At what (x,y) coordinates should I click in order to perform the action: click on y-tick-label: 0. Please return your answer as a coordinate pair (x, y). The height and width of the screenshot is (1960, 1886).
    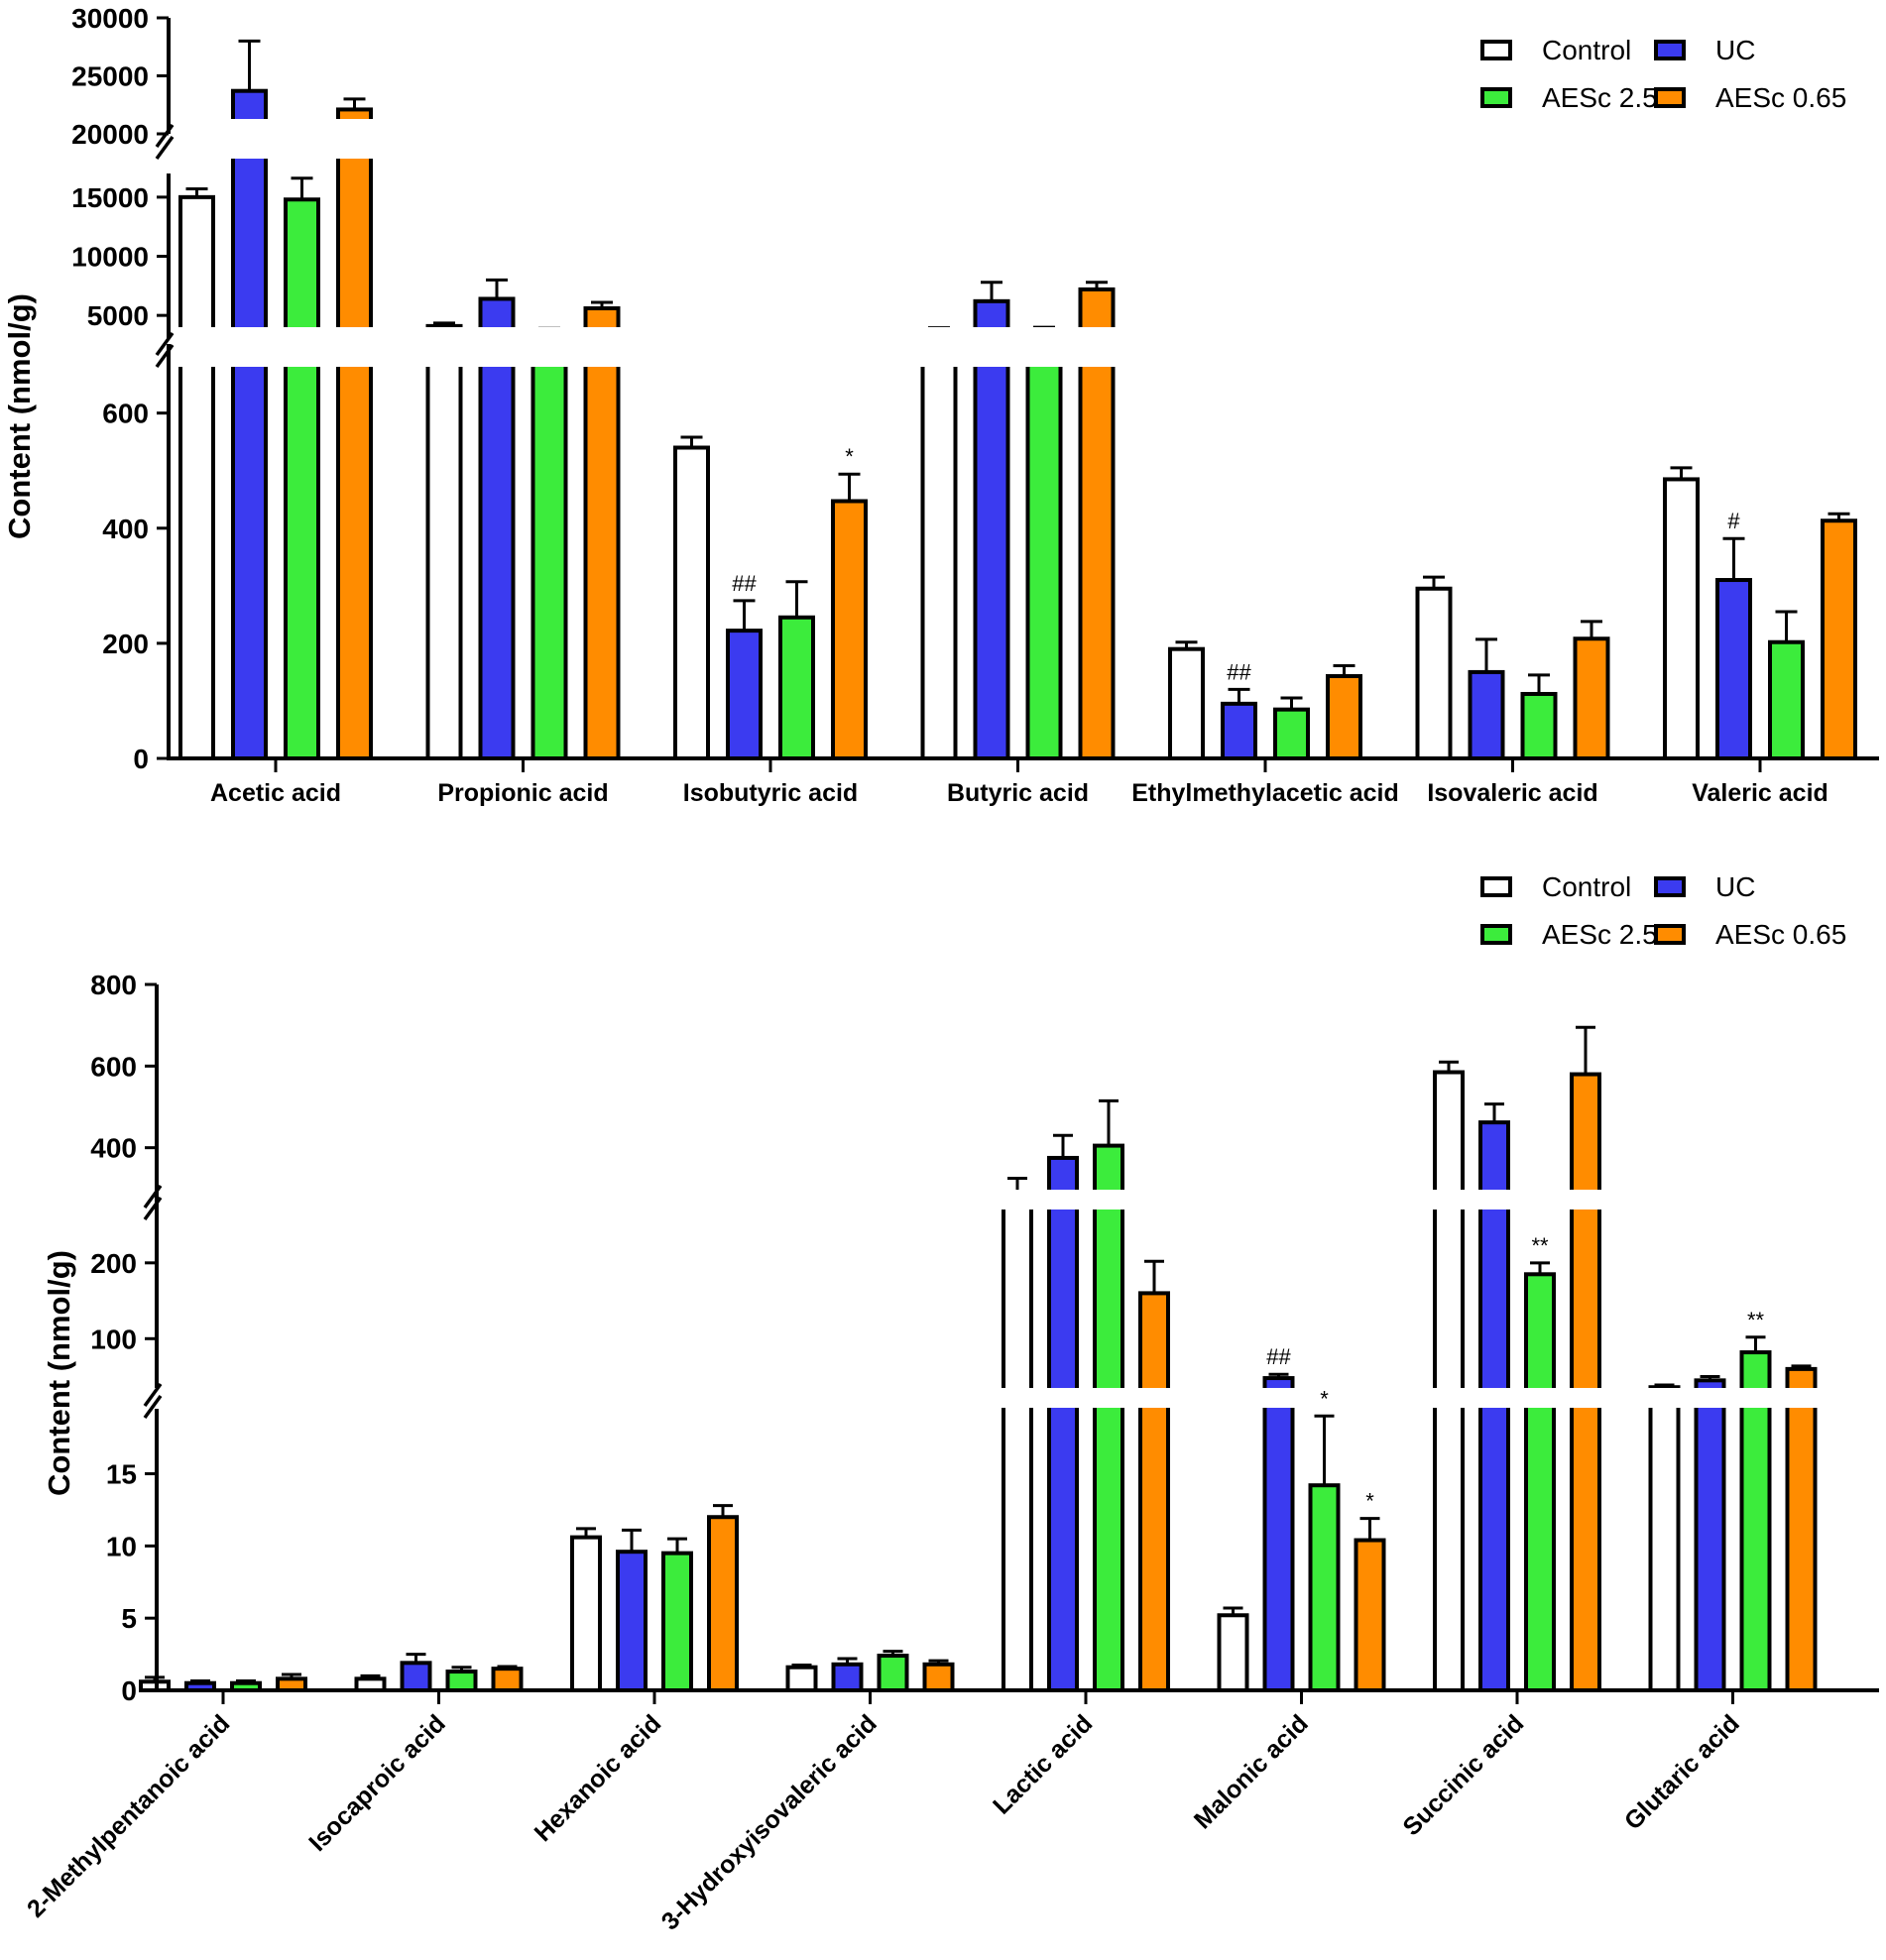
    Looking at the image, I should click on (129, 1690).